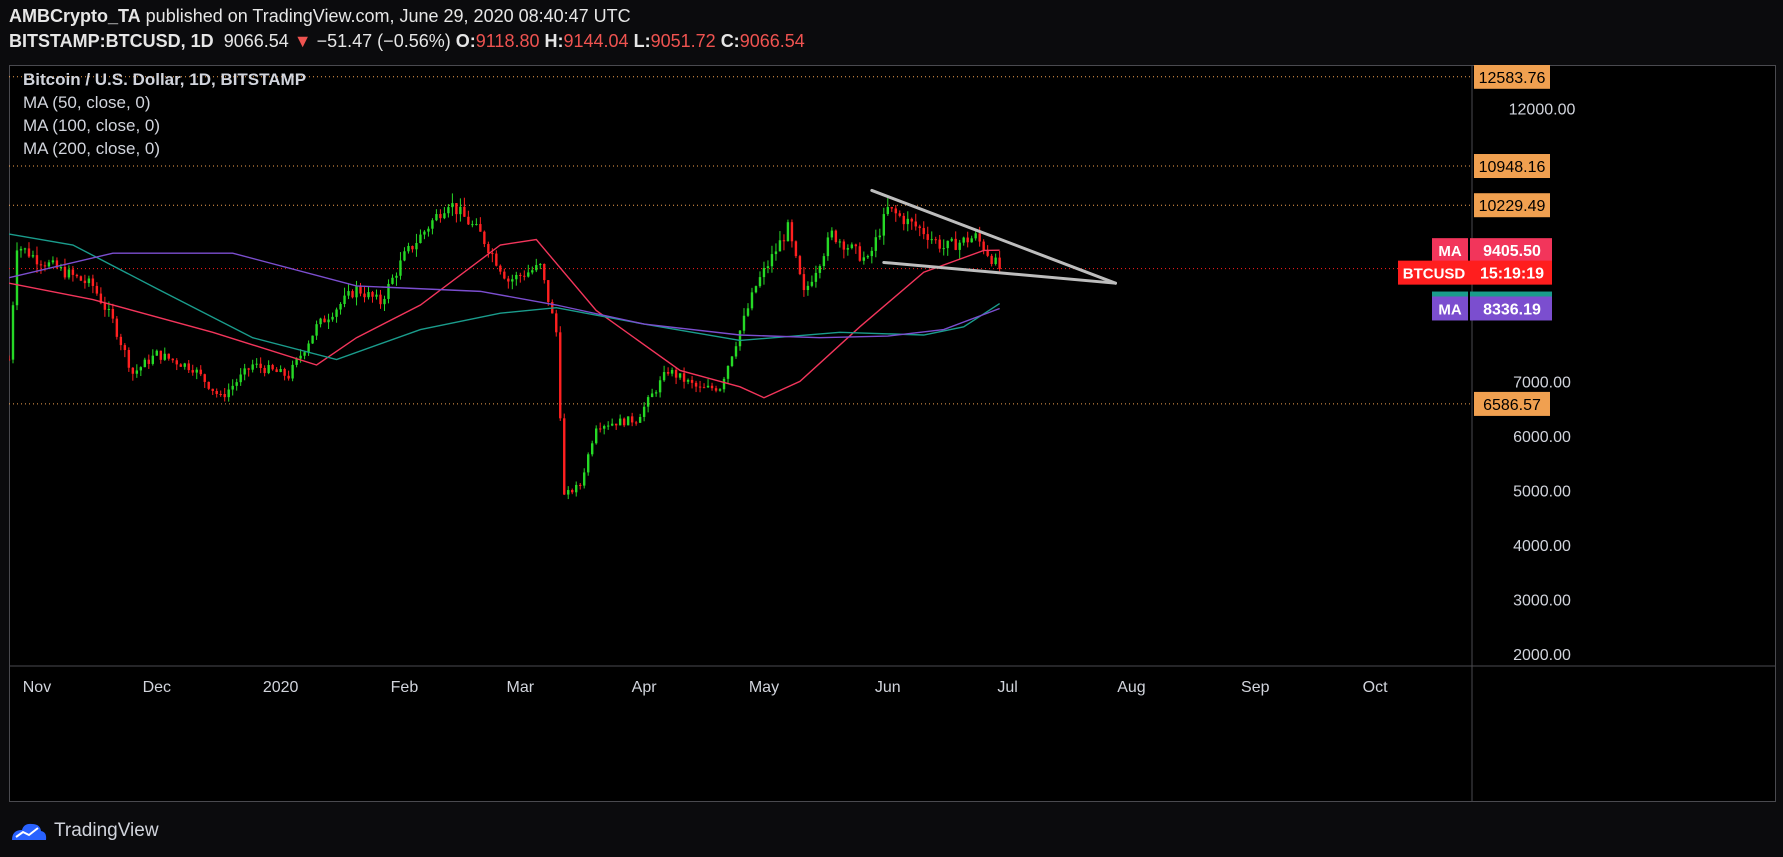 Image resolution: width=1783 pixels, height=857 pixels. What do you see at coordinates (92, 125) in the screenshot?
I see `legend-ma100: MA (100, close, 0)` at bounding box center [92, 125].